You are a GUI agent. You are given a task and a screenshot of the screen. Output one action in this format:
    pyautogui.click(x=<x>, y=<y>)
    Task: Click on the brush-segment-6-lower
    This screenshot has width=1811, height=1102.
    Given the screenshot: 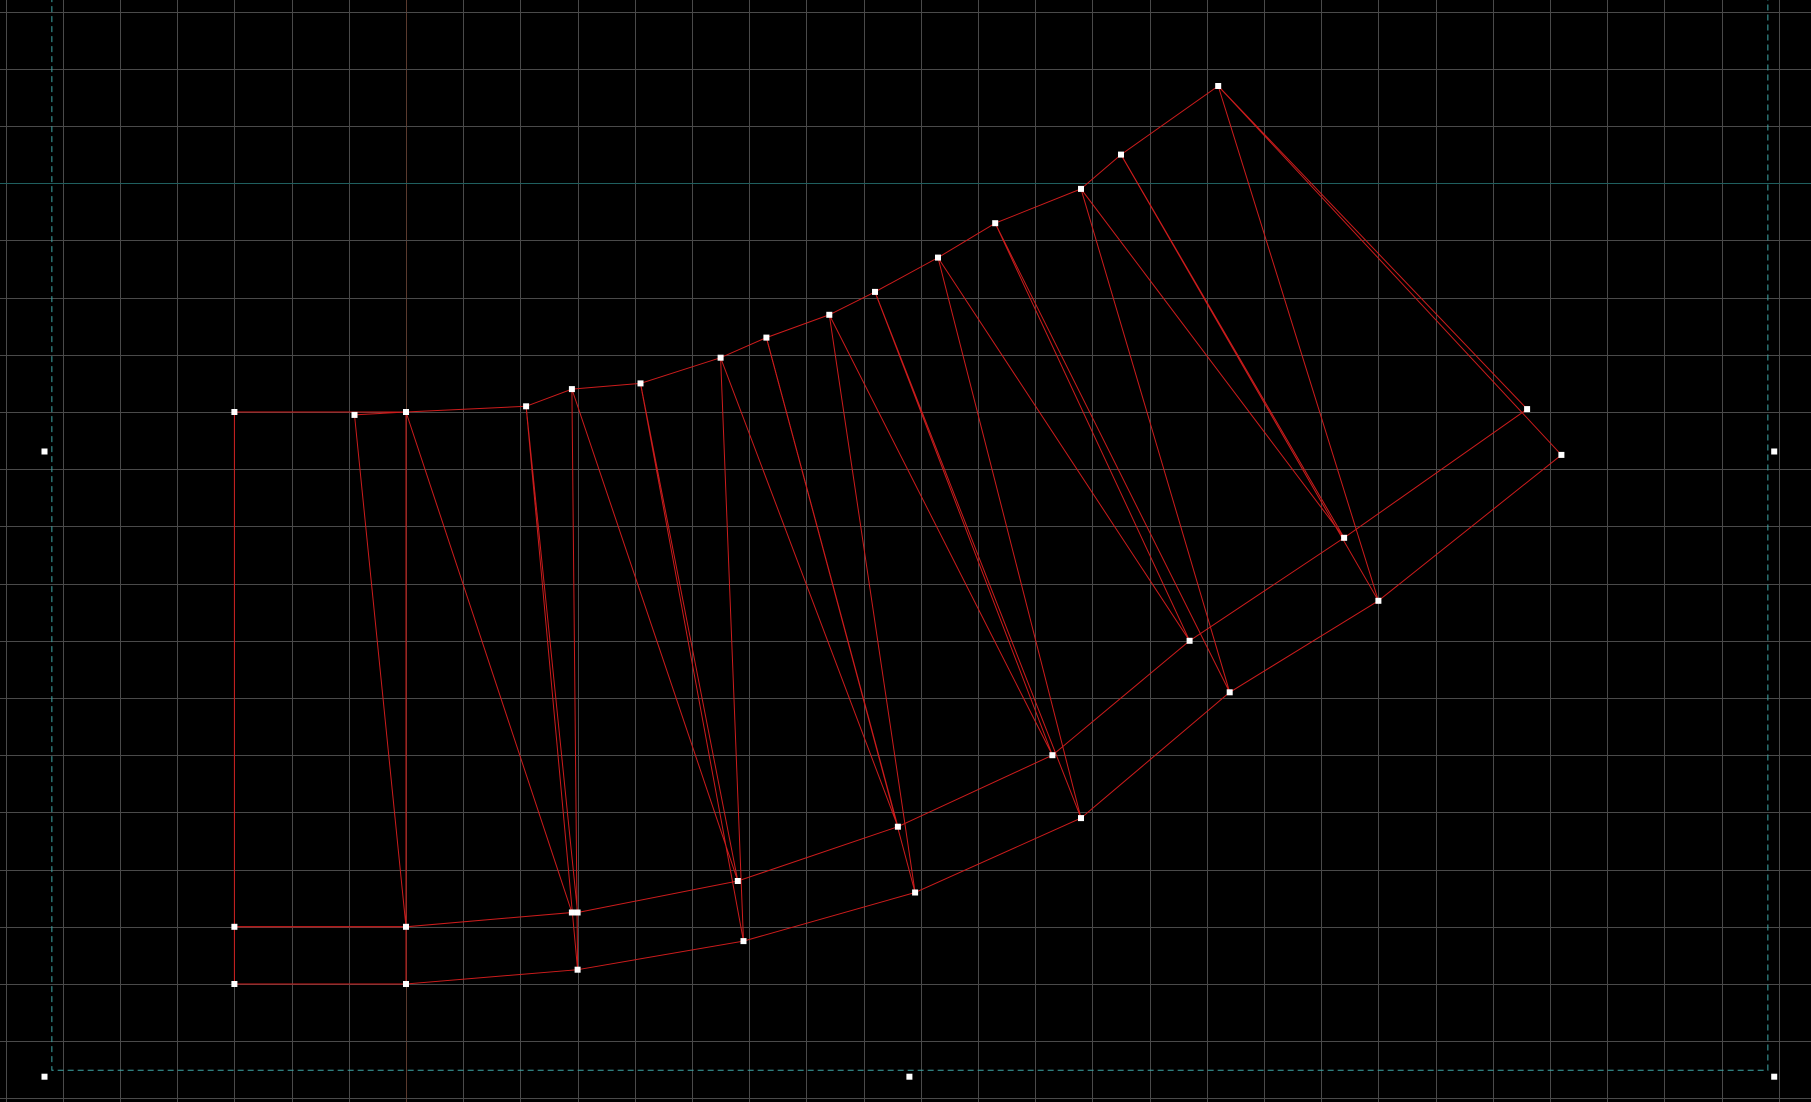 What is the action you would take?
    pyautogui.click(x=1230, y=423)
    